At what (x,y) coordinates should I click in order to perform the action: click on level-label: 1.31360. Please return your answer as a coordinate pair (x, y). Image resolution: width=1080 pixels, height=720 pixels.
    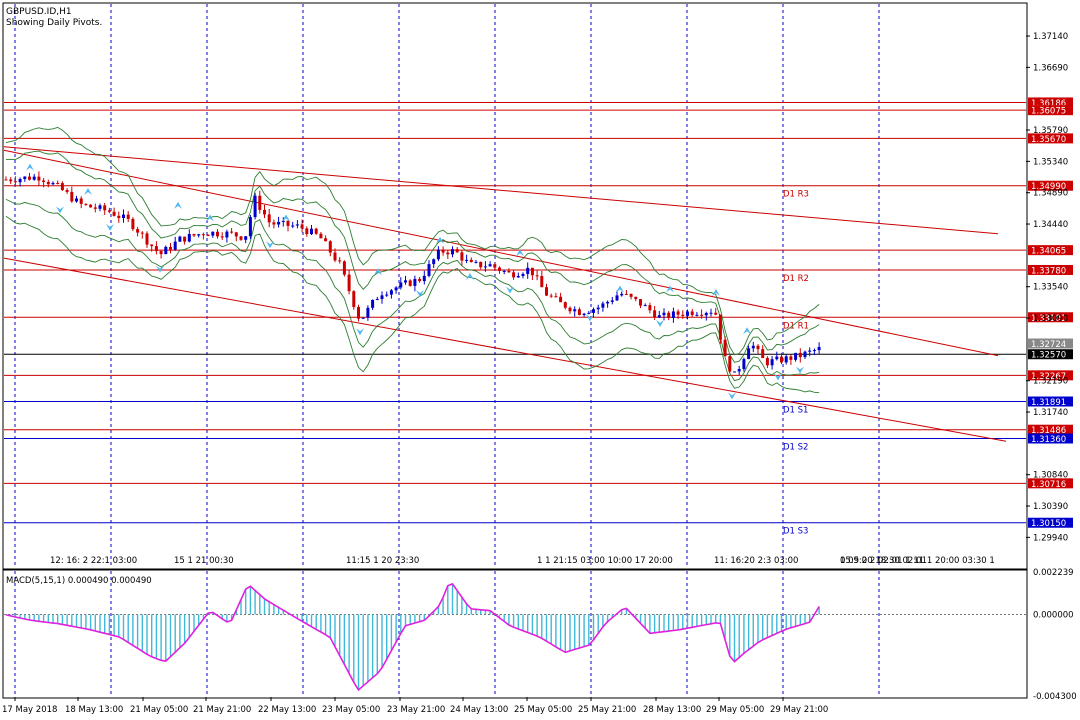
    Looking at the image, I should click on (1048, 440).